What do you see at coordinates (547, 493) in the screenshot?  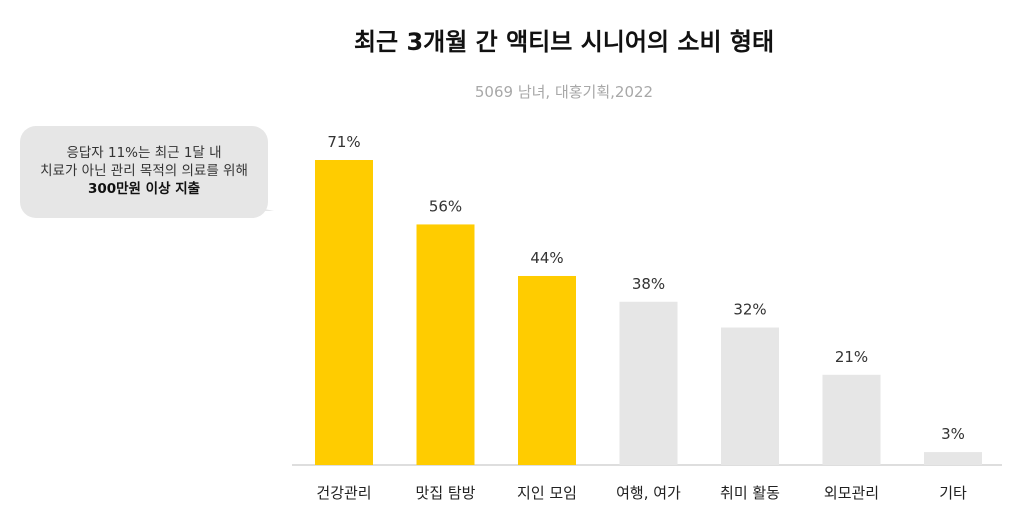 I see `category-label: 지인 모임` at bounding box center [547, 493].